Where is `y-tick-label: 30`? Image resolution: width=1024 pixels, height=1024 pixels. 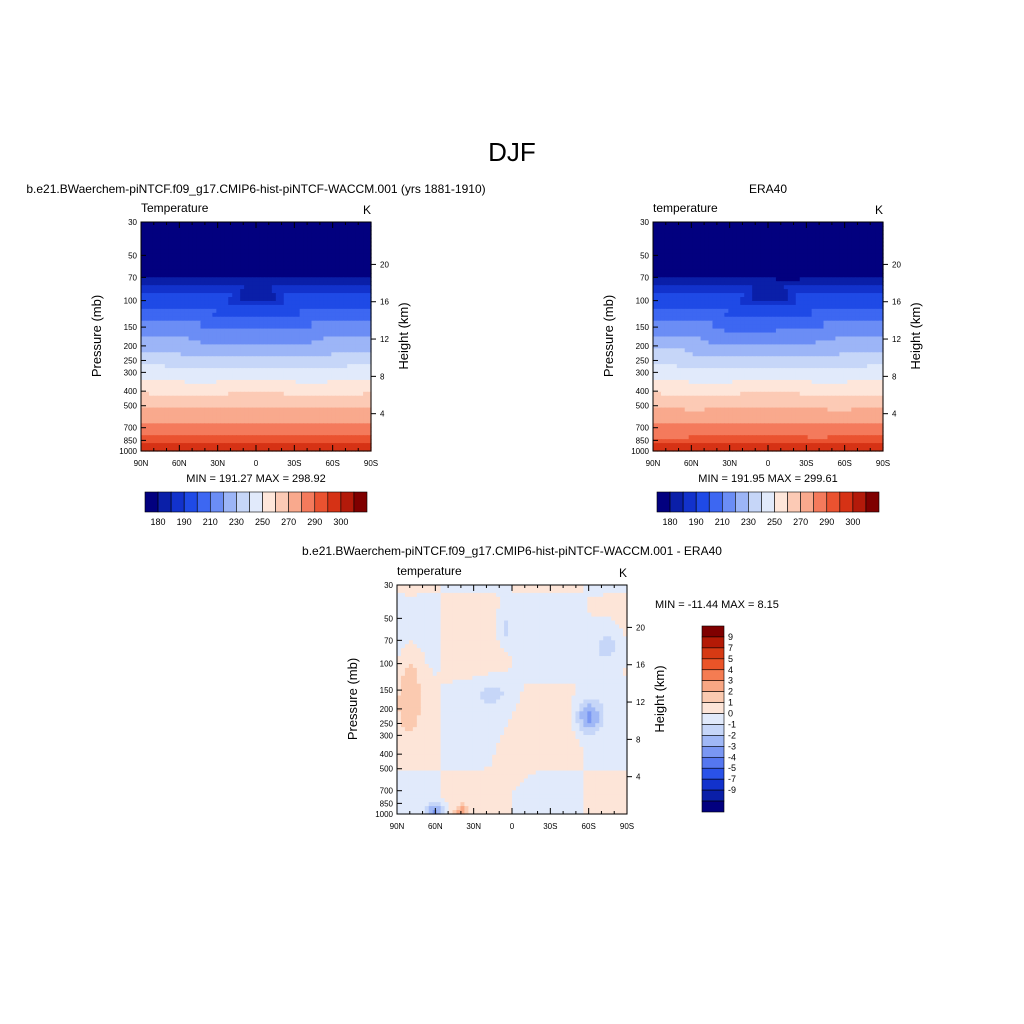 y-tick-label: 30 is located at coordinates (132, 222).